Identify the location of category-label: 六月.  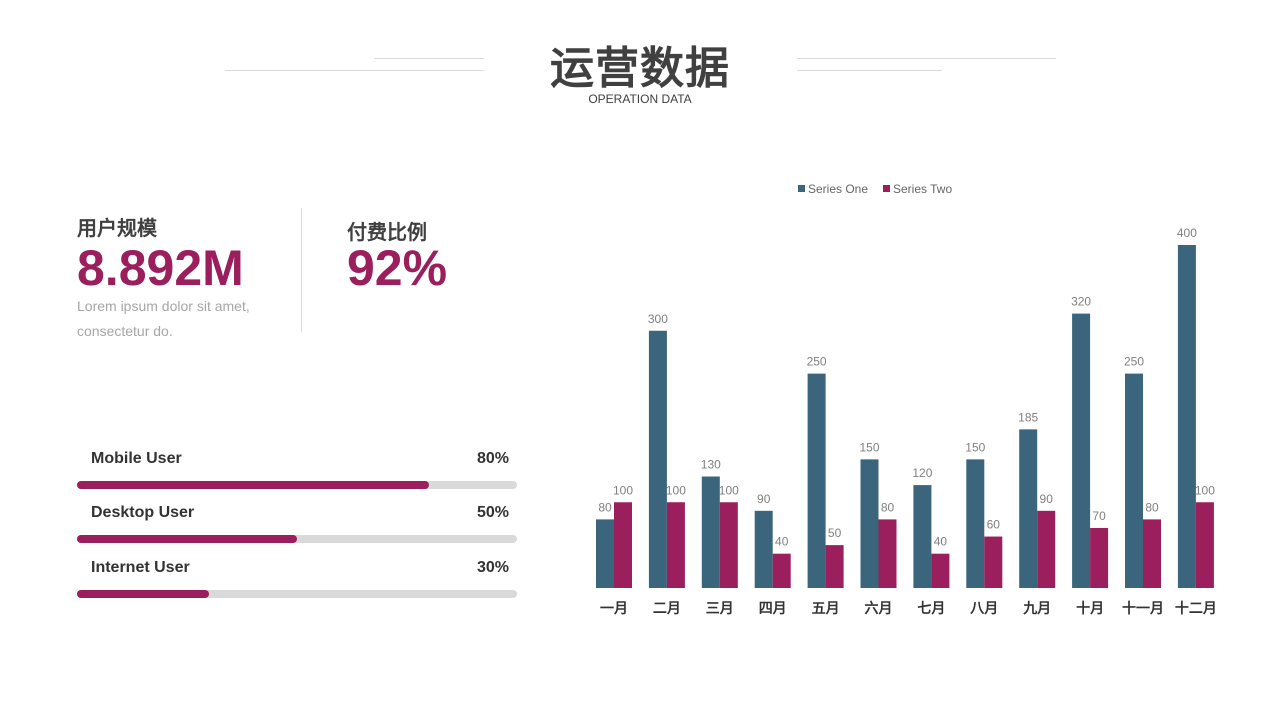
(879, 608).